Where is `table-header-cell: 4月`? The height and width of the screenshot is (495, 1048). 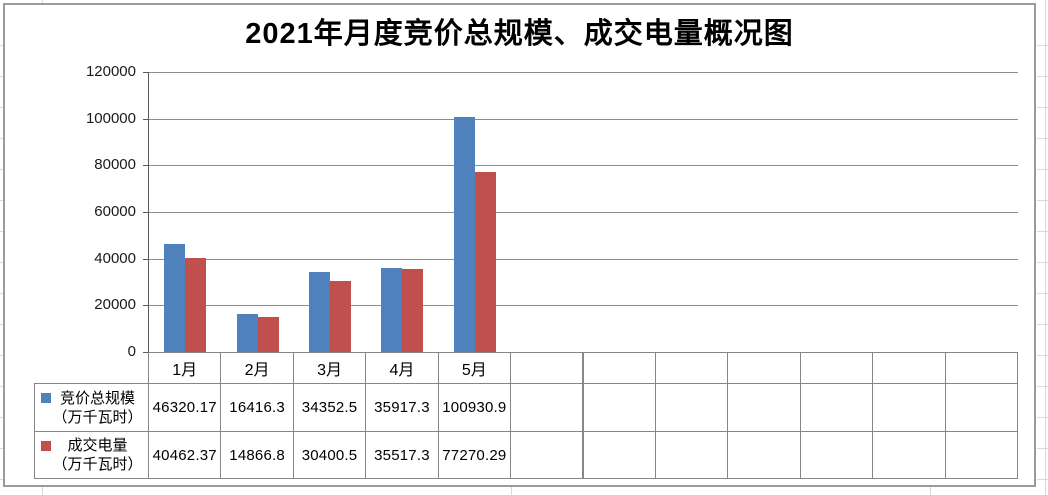 table-header-cell: 4月 is located at coordinates (402, 368).